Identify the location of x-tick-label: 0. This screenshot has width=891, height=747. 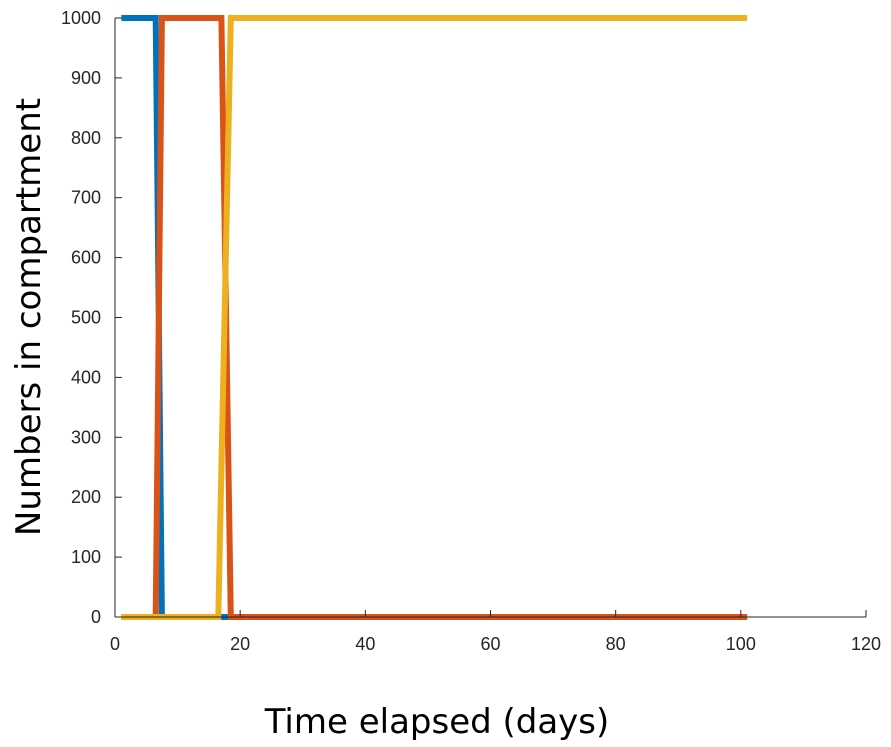
(115, 644).